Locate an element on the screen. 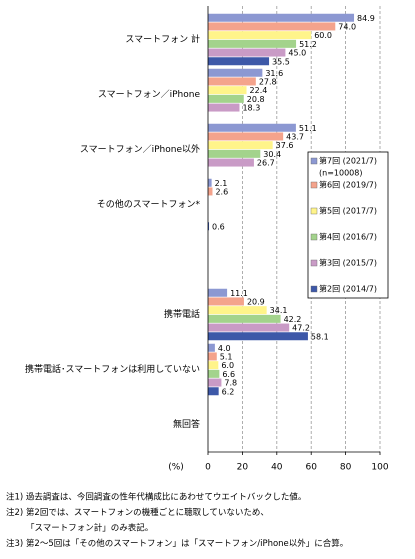 Image resolution: width=415 pixels, height=559 pixels. value-label: 30.4 is located at coordinates (272, 154).